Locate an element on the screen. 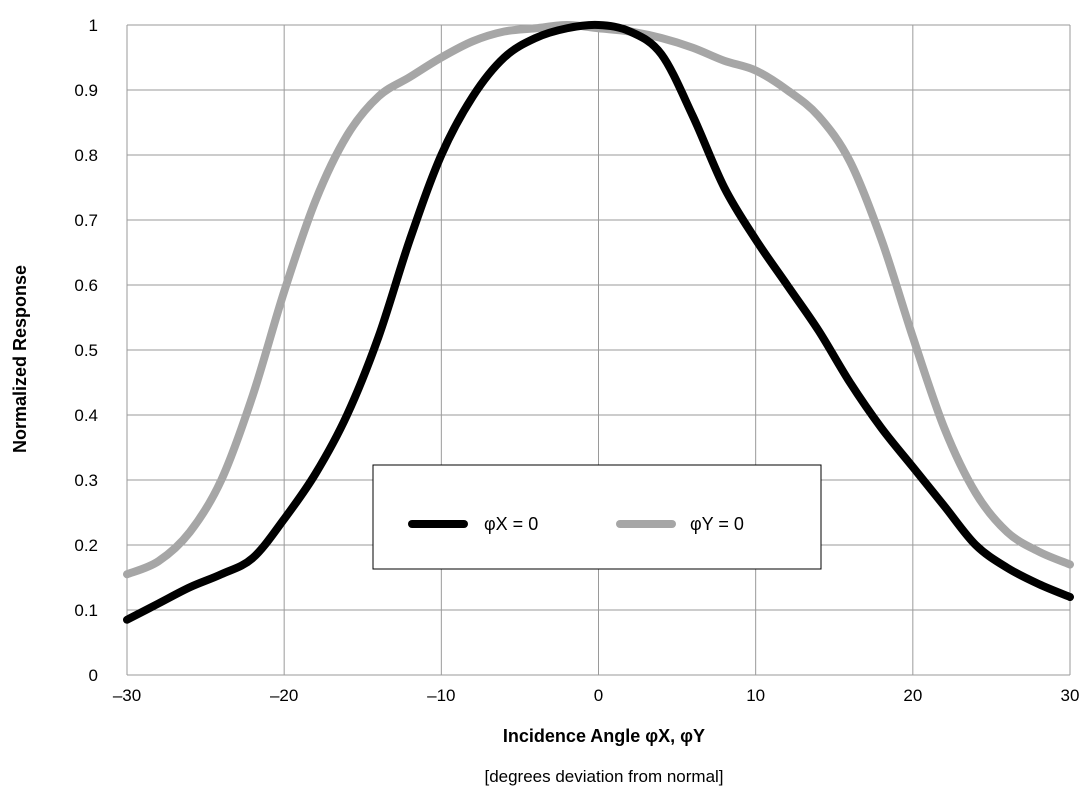  y-tick-label: 0.7 is located at coordinates (86, 220).